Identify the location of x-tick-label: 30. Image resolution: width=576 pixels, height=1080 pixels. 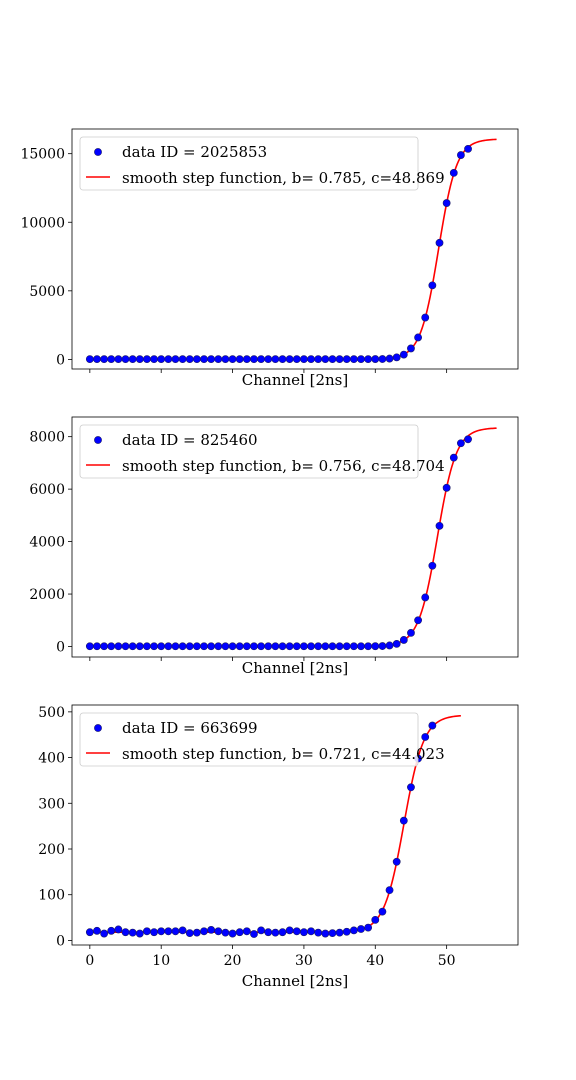
(304, 961).